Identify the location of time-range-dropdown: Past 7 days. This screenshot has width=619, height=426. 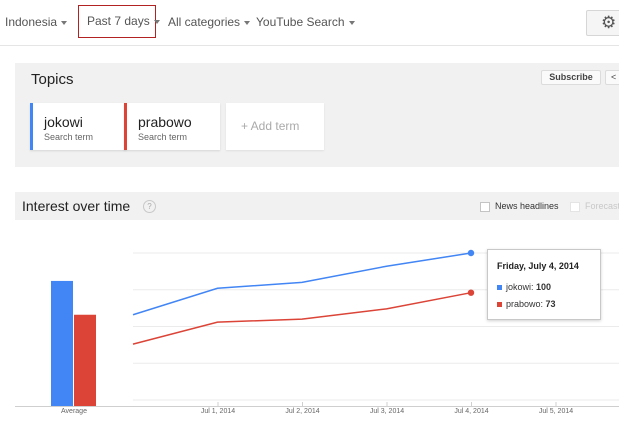
(119, 21).